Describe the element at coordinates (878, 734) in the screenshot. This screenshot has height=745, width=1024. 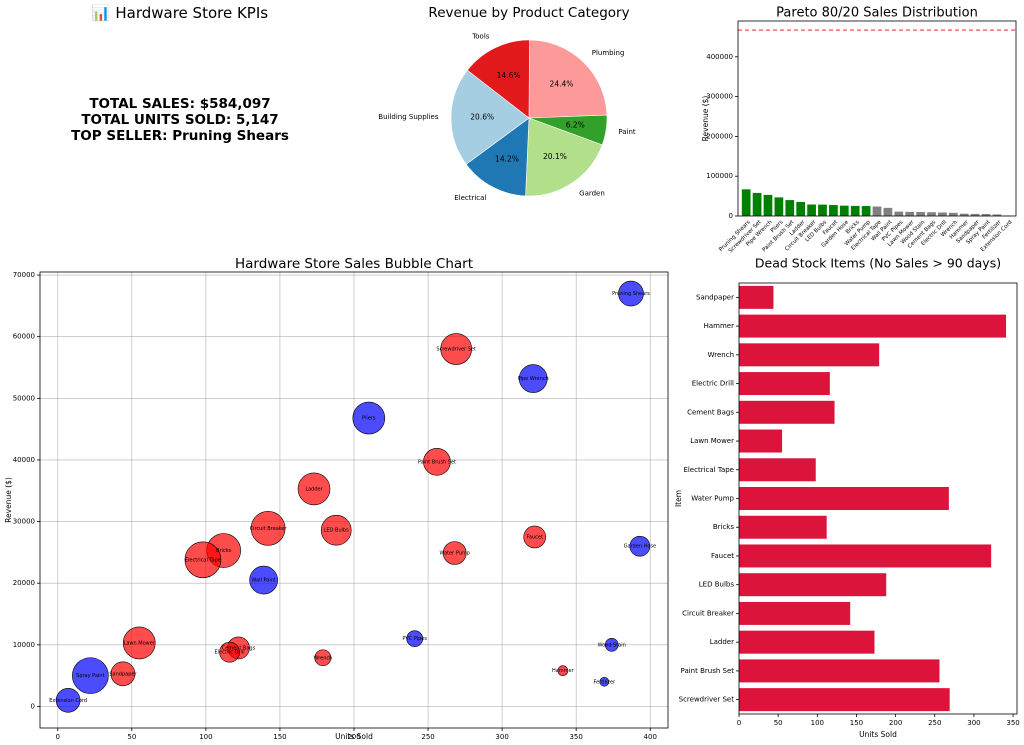
I see `deadstock-xlabel: Units Sold` at that location.